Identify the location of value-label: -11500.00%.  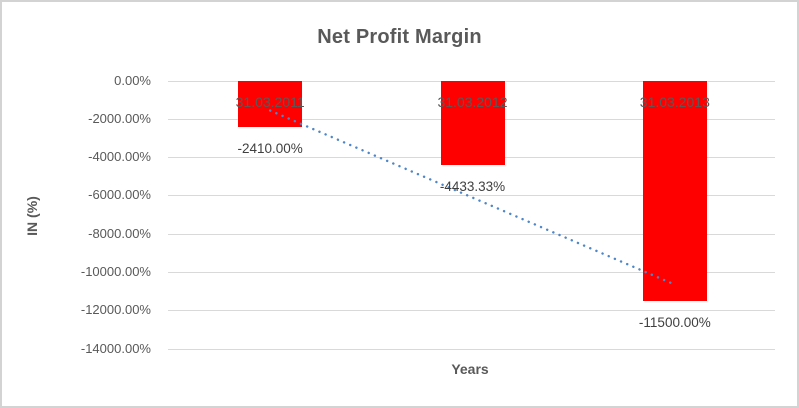
(674, 322).